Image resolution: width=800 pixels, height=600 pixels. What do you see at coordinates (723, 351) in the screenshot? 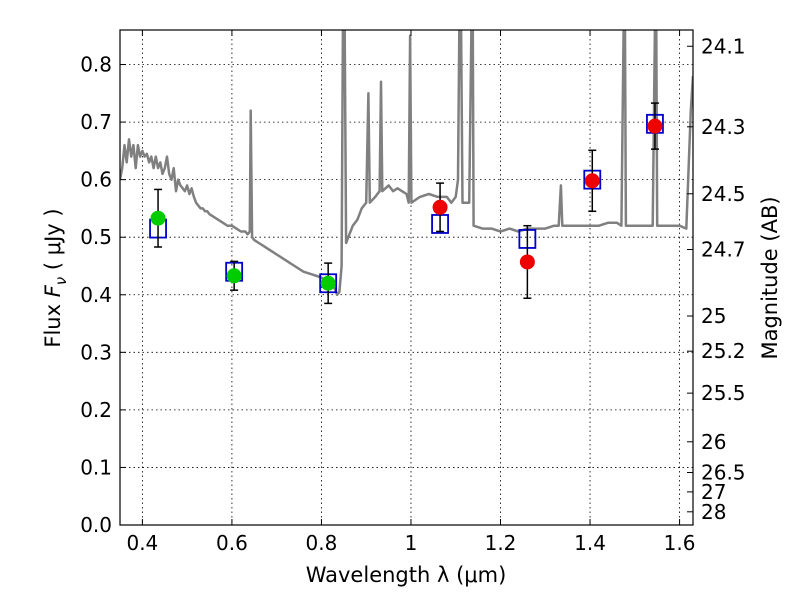
I see `y2-tick-label: 25.2` at bounding box center [723, 351].